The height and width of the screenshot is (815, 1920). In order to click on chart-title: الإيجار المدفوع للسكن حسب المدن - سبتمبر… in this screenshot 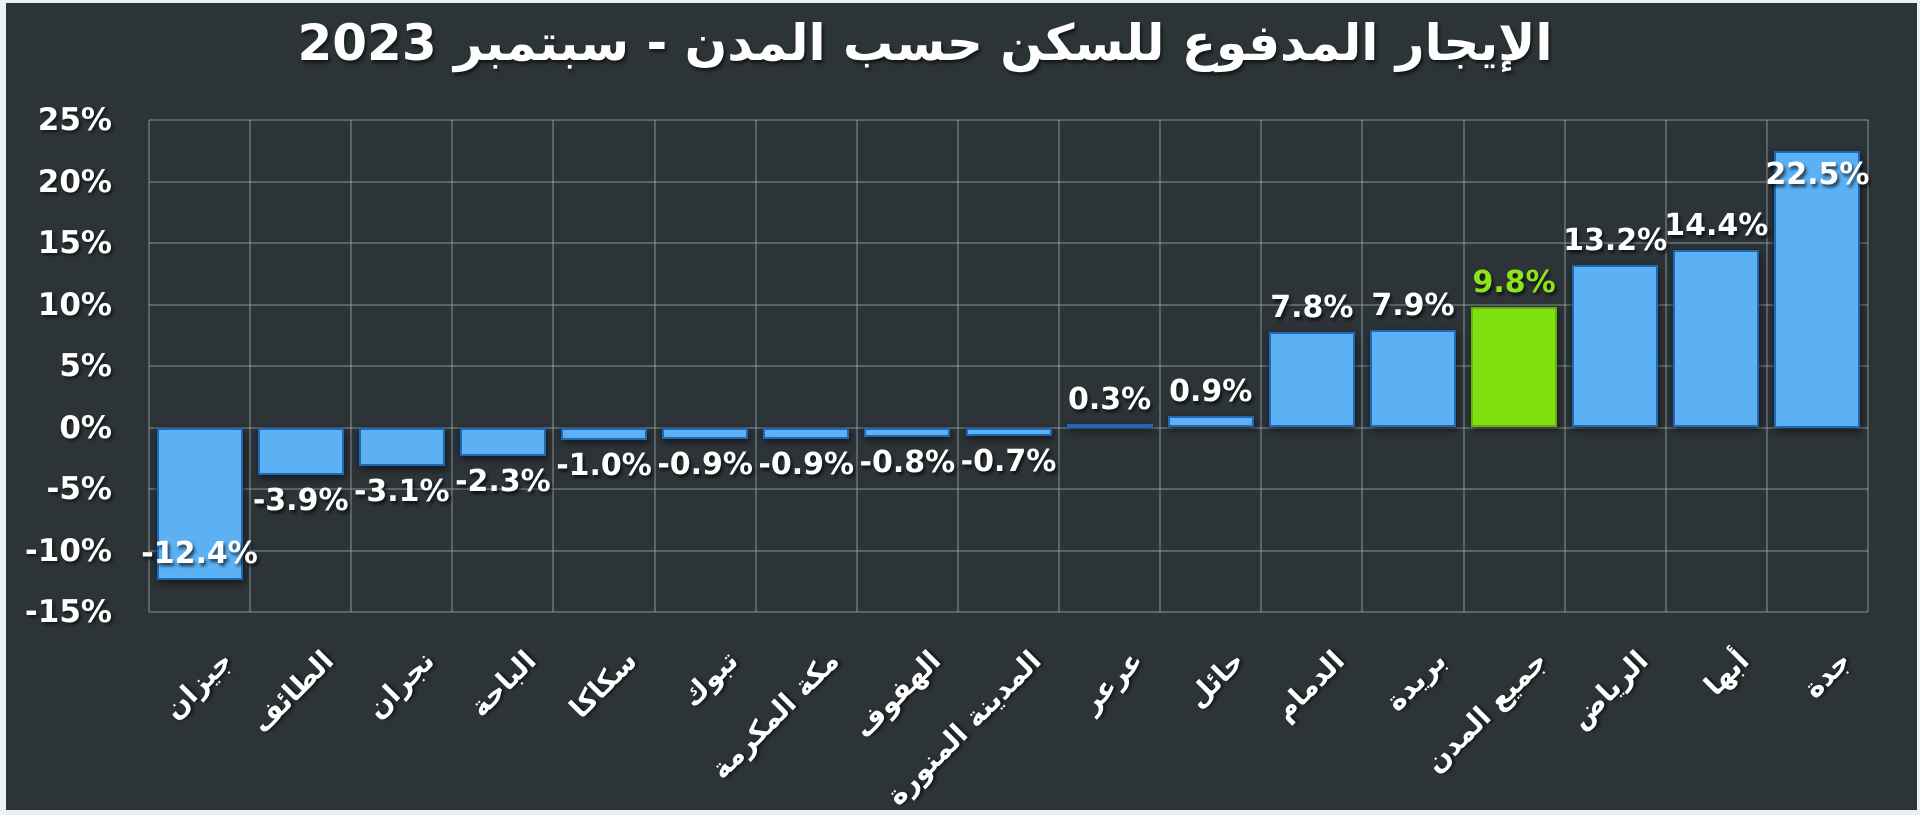, I will do `click(925, 43)`.